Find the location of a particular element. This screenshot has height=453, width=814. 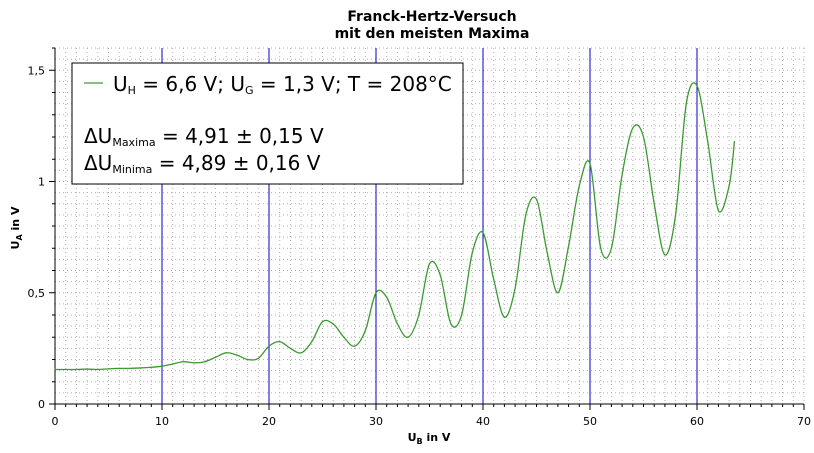

legend-entry-parameters: UH = 6,6 V; UG = 1,3 V; T = 208°C is located at coordinates (282, 84).